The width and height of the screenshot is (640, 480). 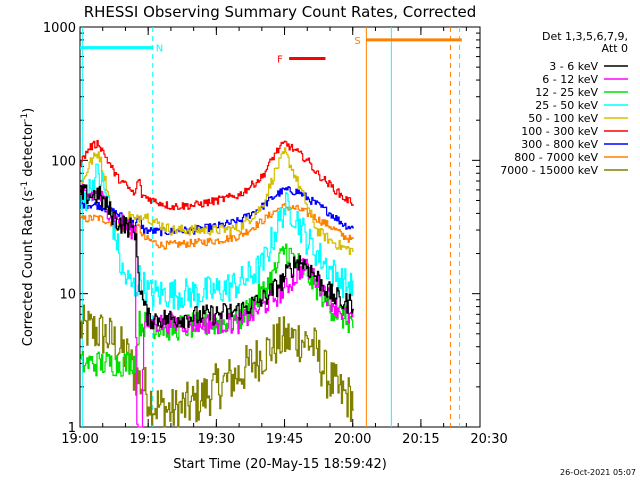 I want to click on legend-header: Det 1,3,5,6,7,9,, so click(x=585, y=36).